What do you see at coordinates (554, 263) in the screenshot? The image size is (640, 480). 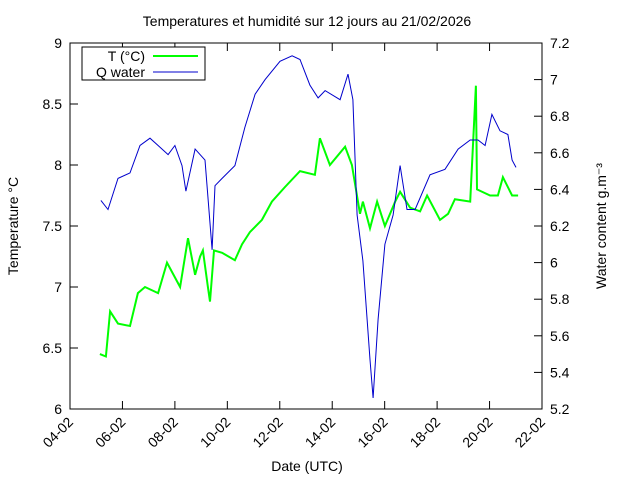 I see `y2-tick-label: 6` at bounding box center [554, 263].